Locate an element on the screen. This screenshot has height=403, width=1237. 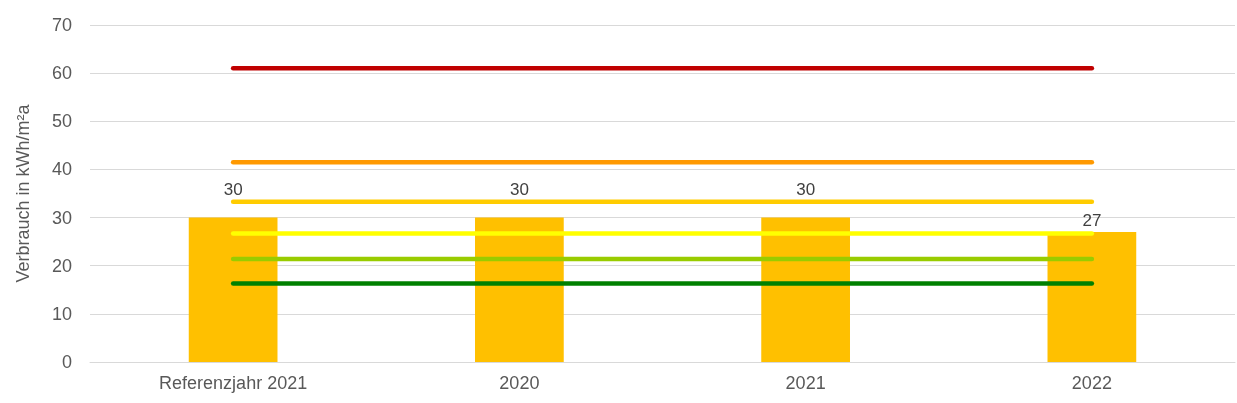
y-tick-label: 40 is located at coordinates (61, 169).